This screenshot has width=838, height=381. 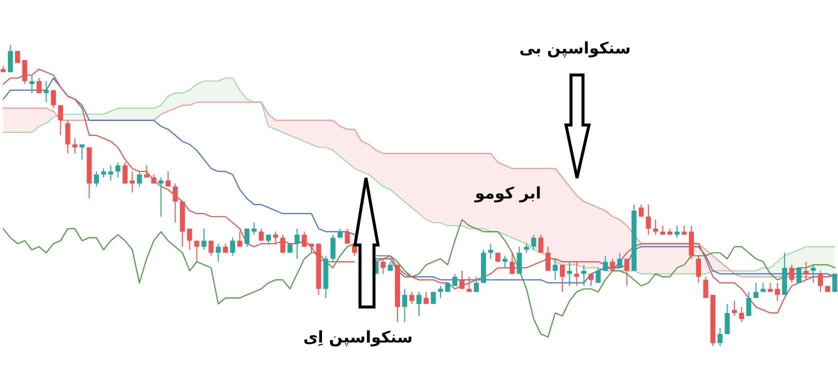 I want to click on annotation: سنکواسپن اِی, so click(x=358, y=337).